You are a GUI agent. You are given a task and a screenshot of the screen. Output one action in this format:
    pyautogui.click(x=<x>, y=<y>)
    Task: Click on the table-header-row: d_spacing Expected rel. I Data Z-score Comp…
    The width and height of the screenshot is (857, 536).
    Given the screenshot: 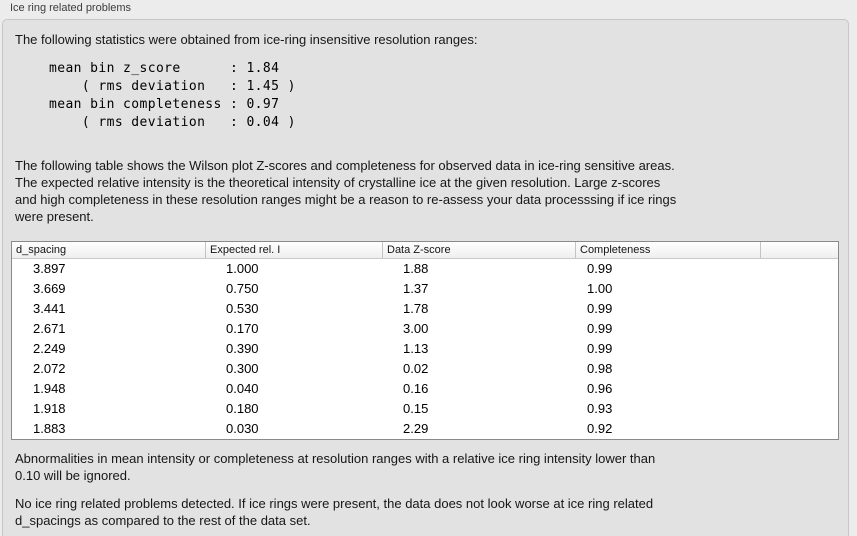 What is the action you would take?
    pyautogui.click(x=425, y=250)
    